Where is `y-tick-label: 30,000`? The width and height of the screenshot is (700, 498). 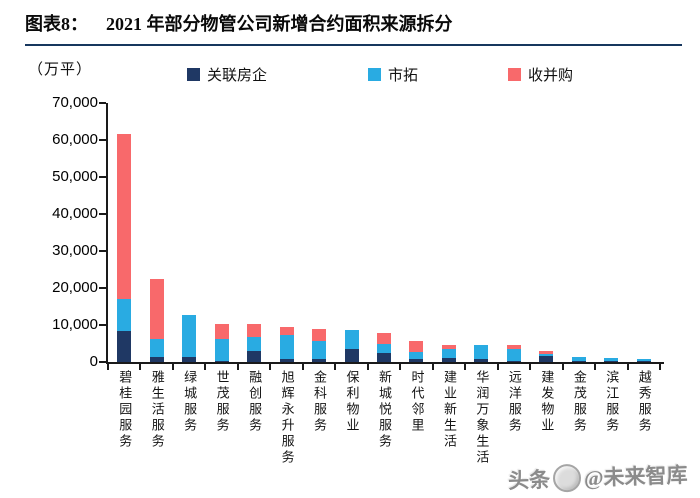 y-tick-label: 30,000 is located at coordinates (75, 250).